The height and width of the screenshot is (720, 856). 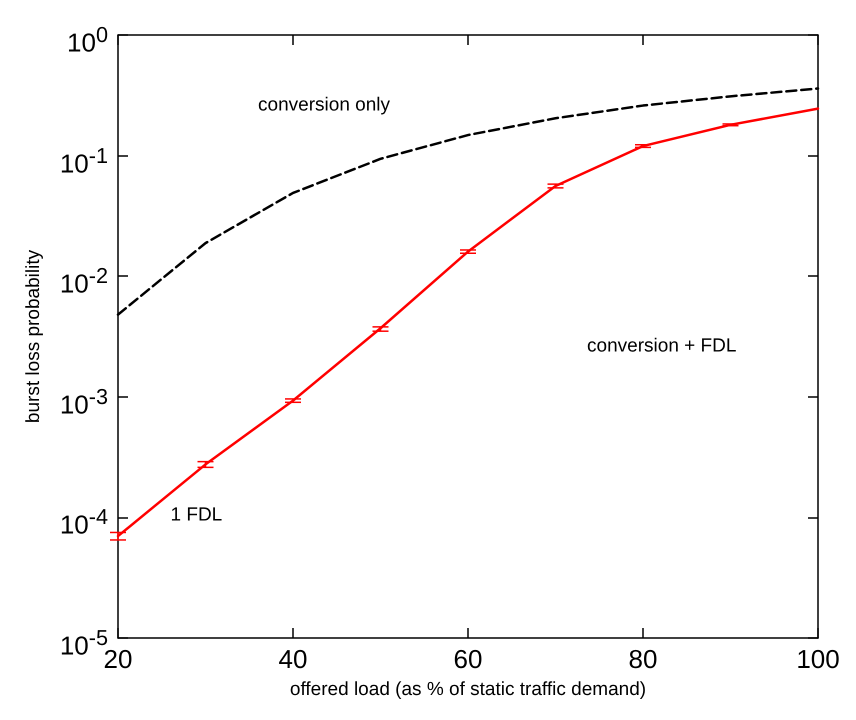 What do you see at coordinates (196, 515) in the screenshot?
I see `annotation: 1 FDL` at bounding box center [196, 515].